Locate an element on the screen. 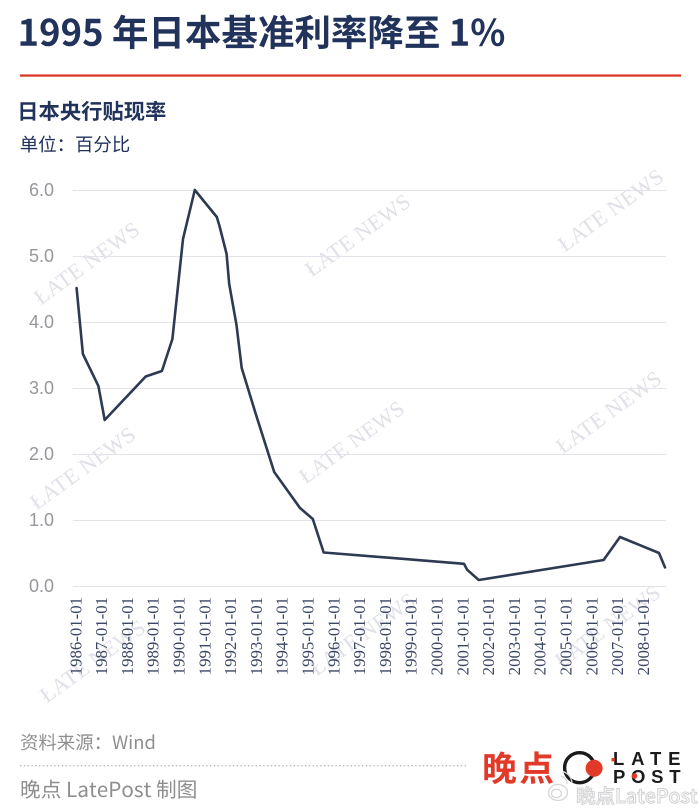 The image size is (700, 808). svg-text: 4.0 is located at coordinates (41, 322).